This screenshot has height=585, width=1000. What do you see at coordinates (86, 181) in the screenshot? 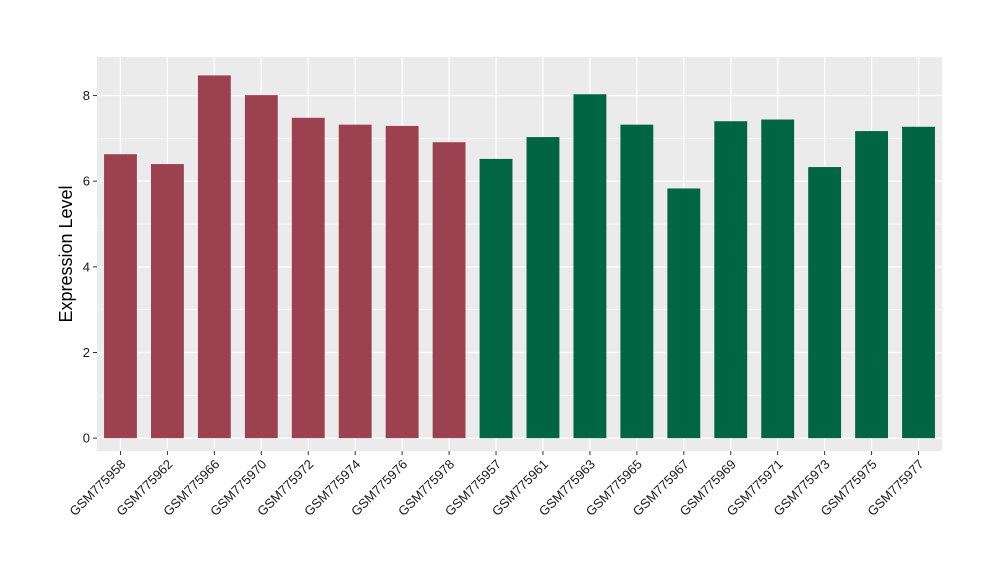
I see `y-tick-label: 6` at bounding box center [86, 181].